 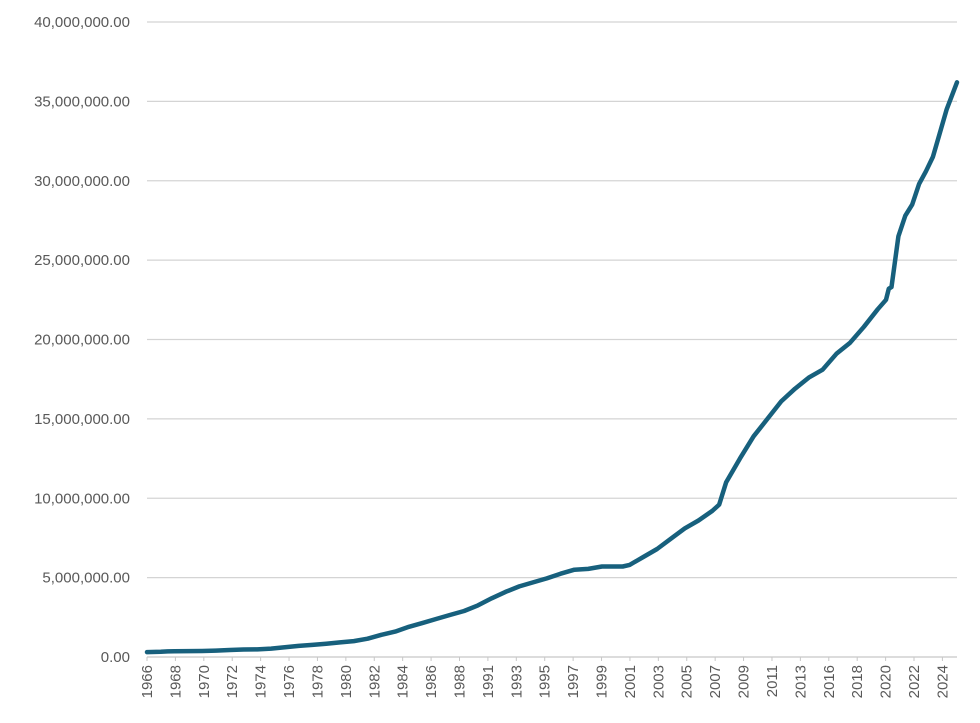 What do you see at coordinates (715, 681) in the screenshot?
I see `x-tick-label: 2007` at bounding box center [715, 681].